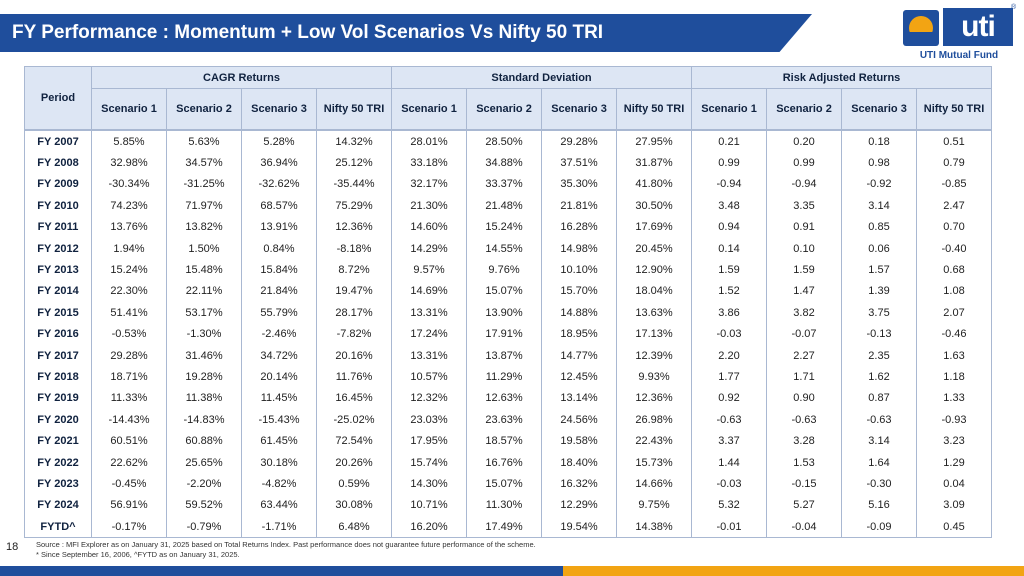 The image size is (1024, 576). What do you see at coordinates (354, 270) in the screenshot?
I see `value-cell: 8.72%` at bounding box center [354, 270].